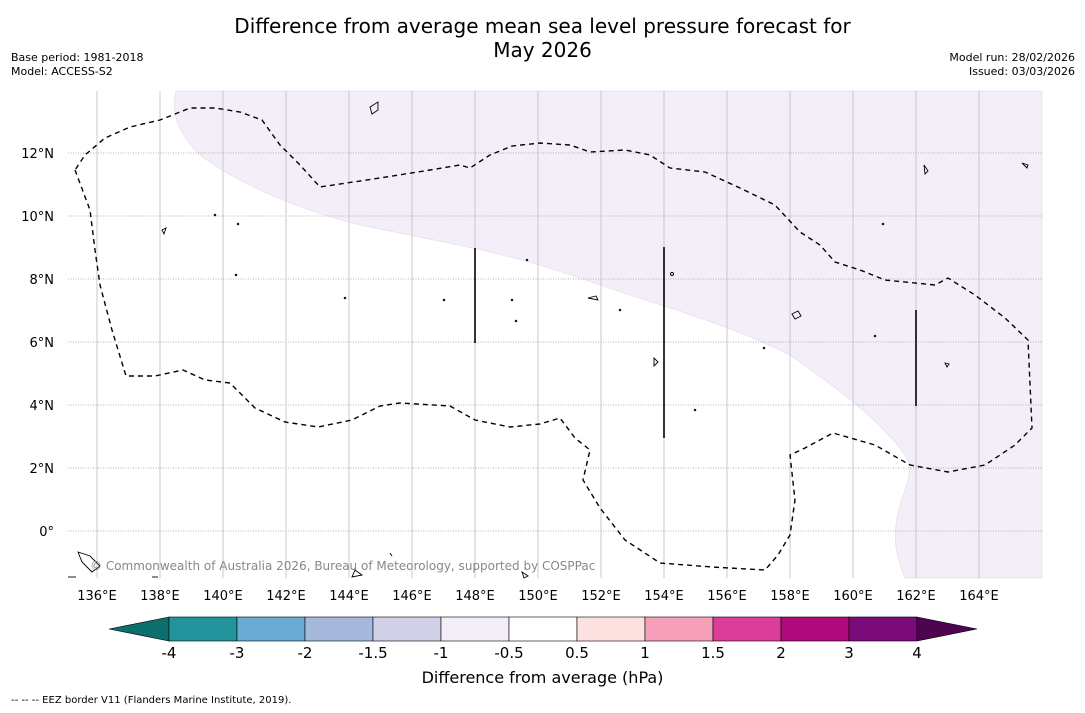 The image size is (1085, 713). I want to click on meta-right: Model run: 28/02/2026 Issued: 03/03/2026, so click(1012, 65).